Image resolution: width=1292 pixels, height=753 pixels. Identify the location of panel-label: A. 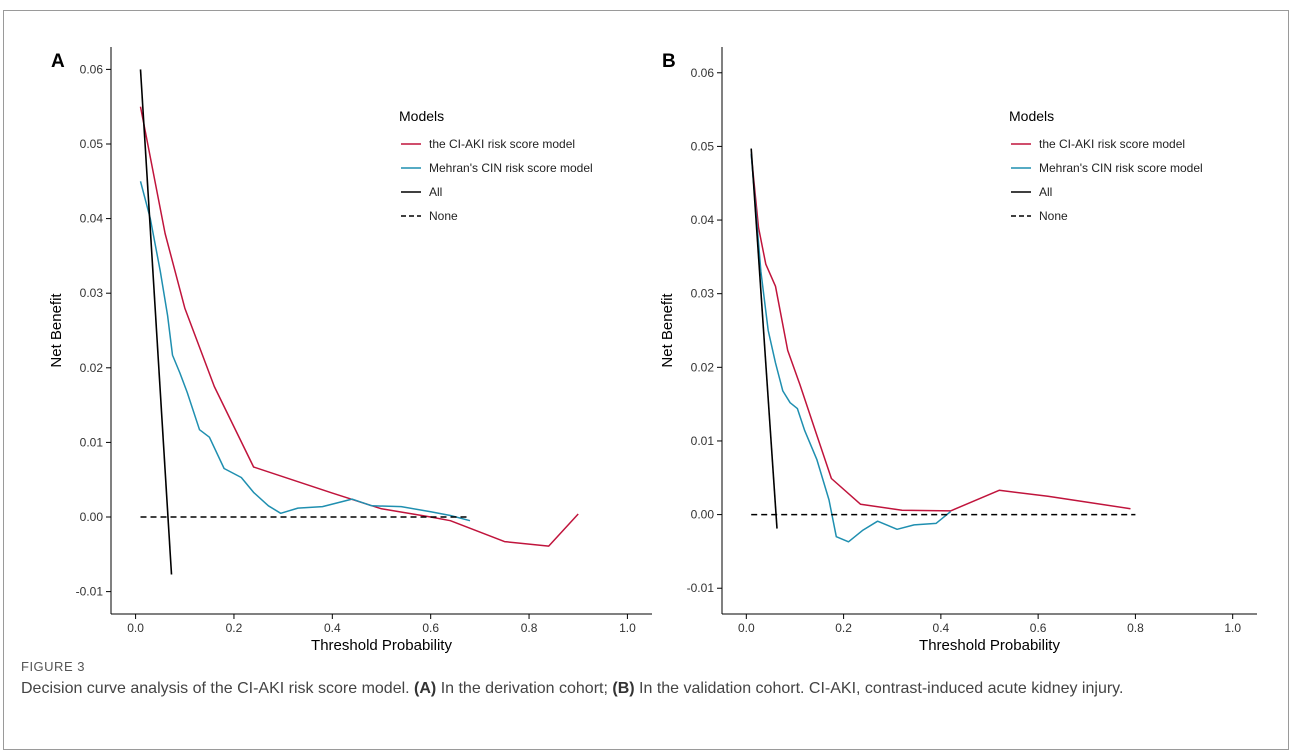
(58, 61).